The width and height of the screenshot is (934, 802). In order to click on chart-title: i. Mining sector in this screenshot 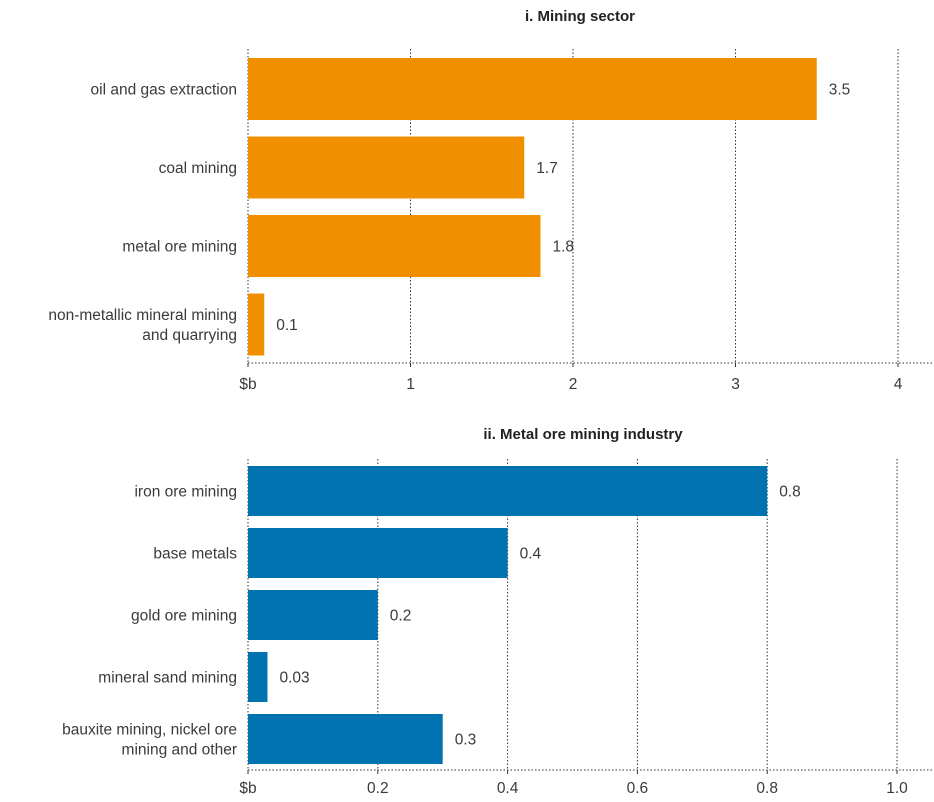, I will do `click(580, 16)`.